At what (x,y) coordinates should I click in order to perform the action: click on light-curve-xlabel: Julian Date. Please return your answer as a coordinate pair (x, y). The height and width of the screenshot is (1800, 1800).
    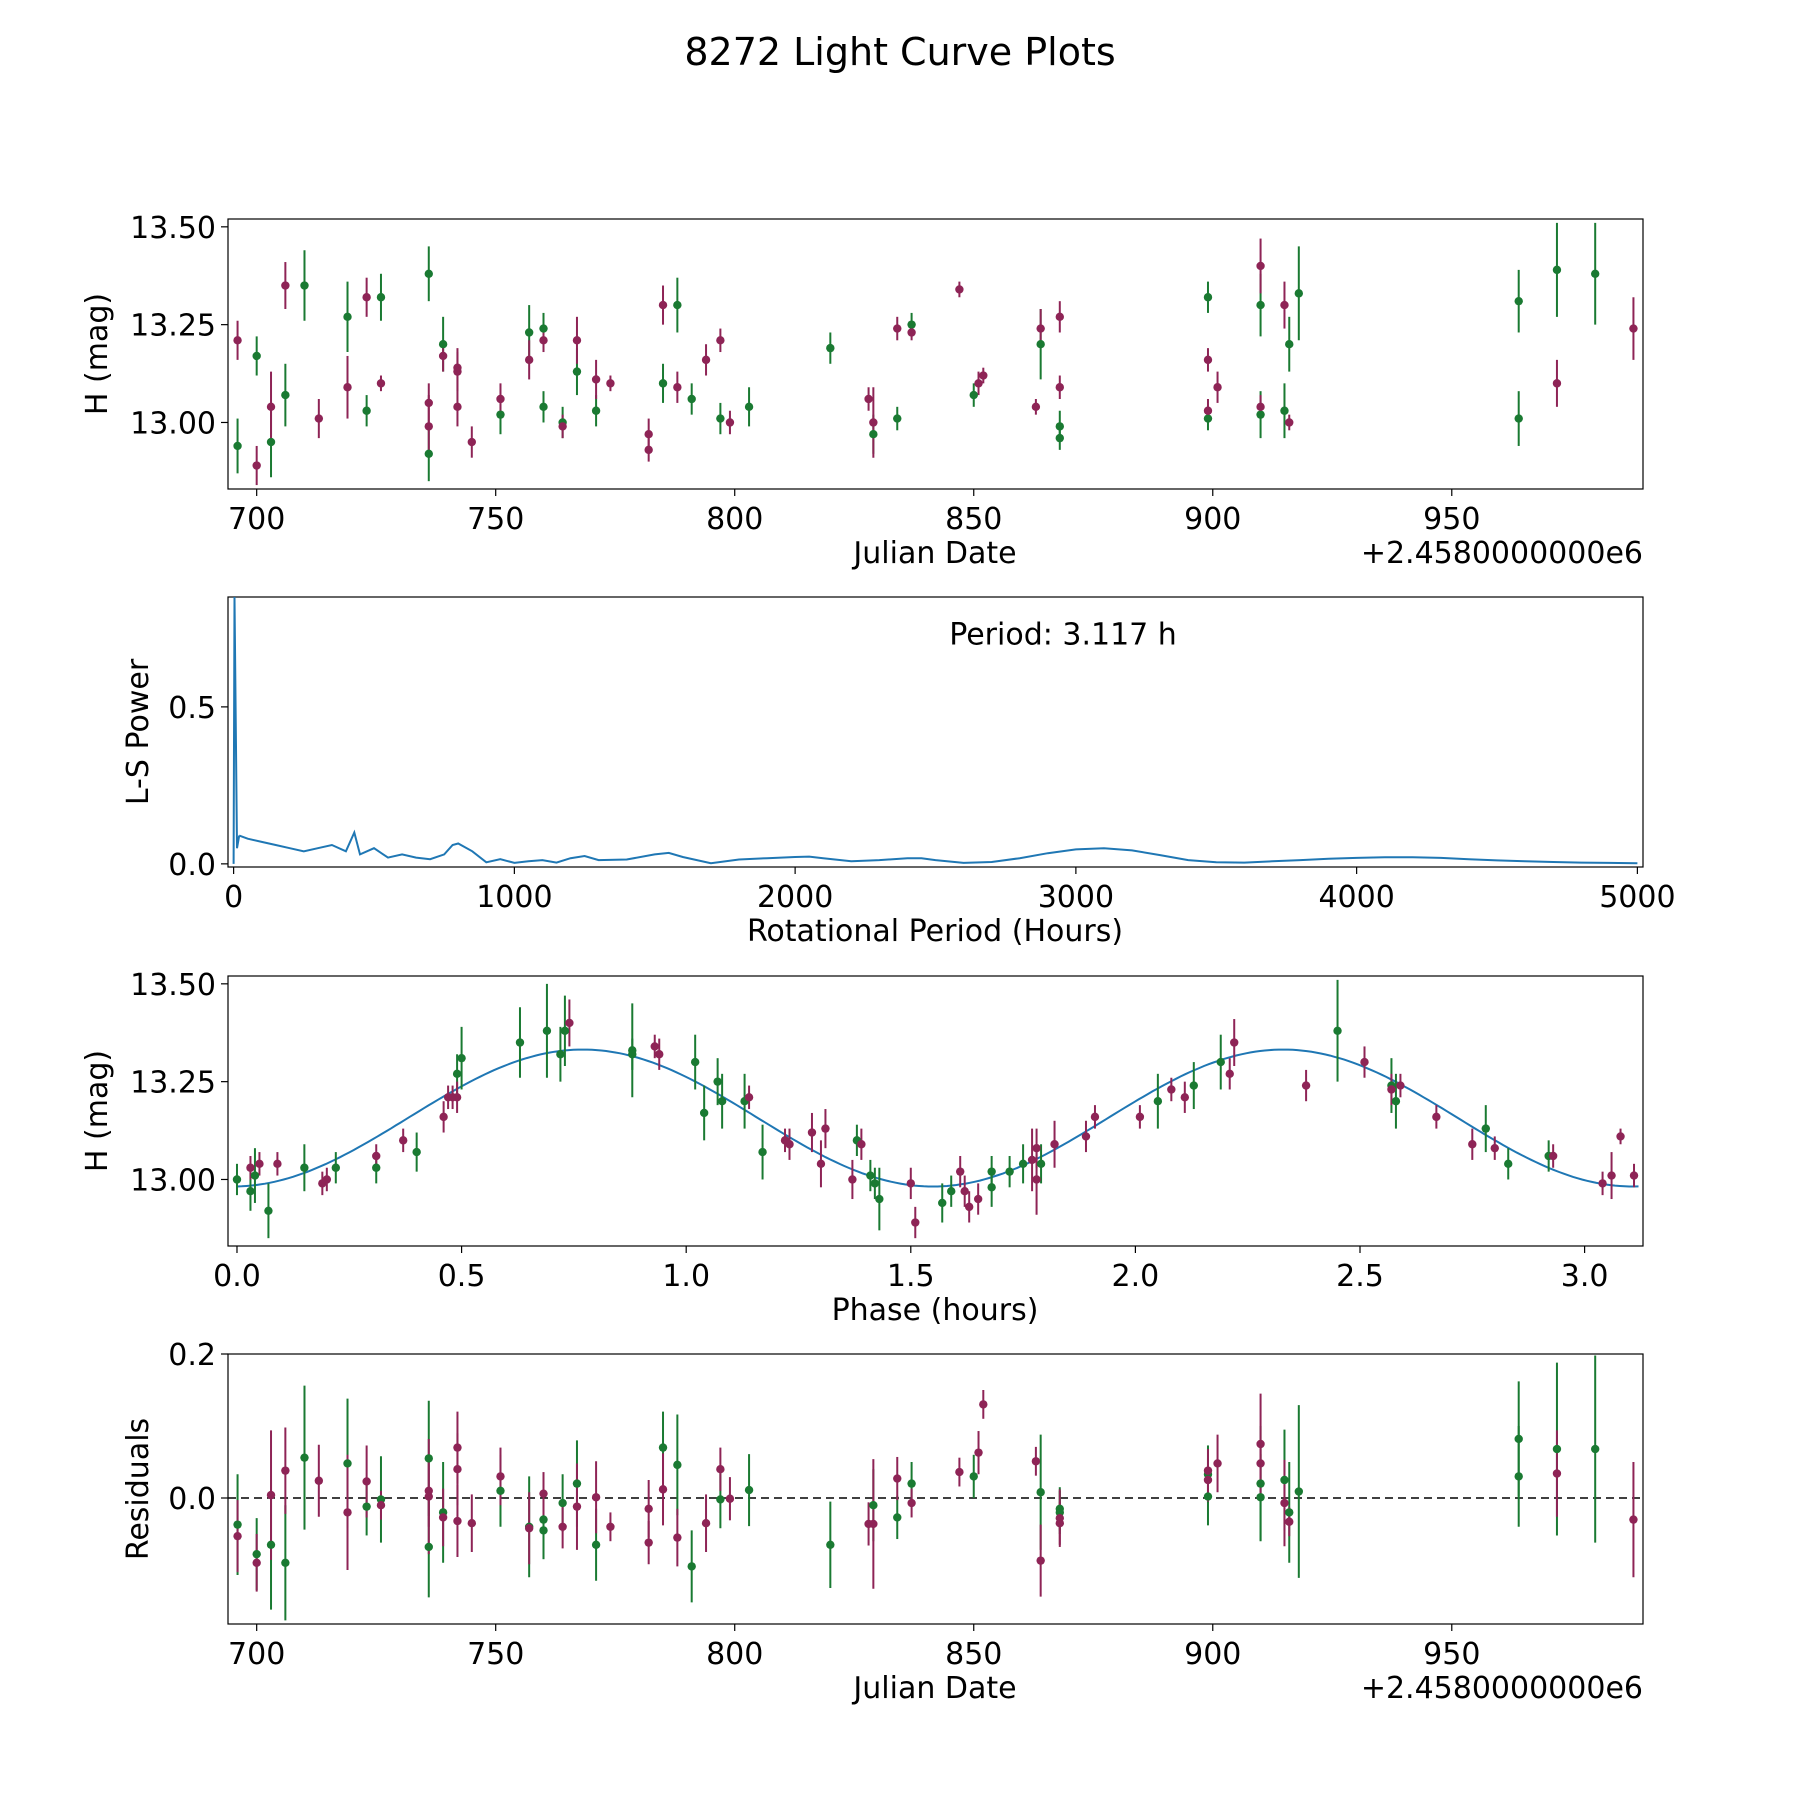
    Looking at the image, I should click on (933, 553).